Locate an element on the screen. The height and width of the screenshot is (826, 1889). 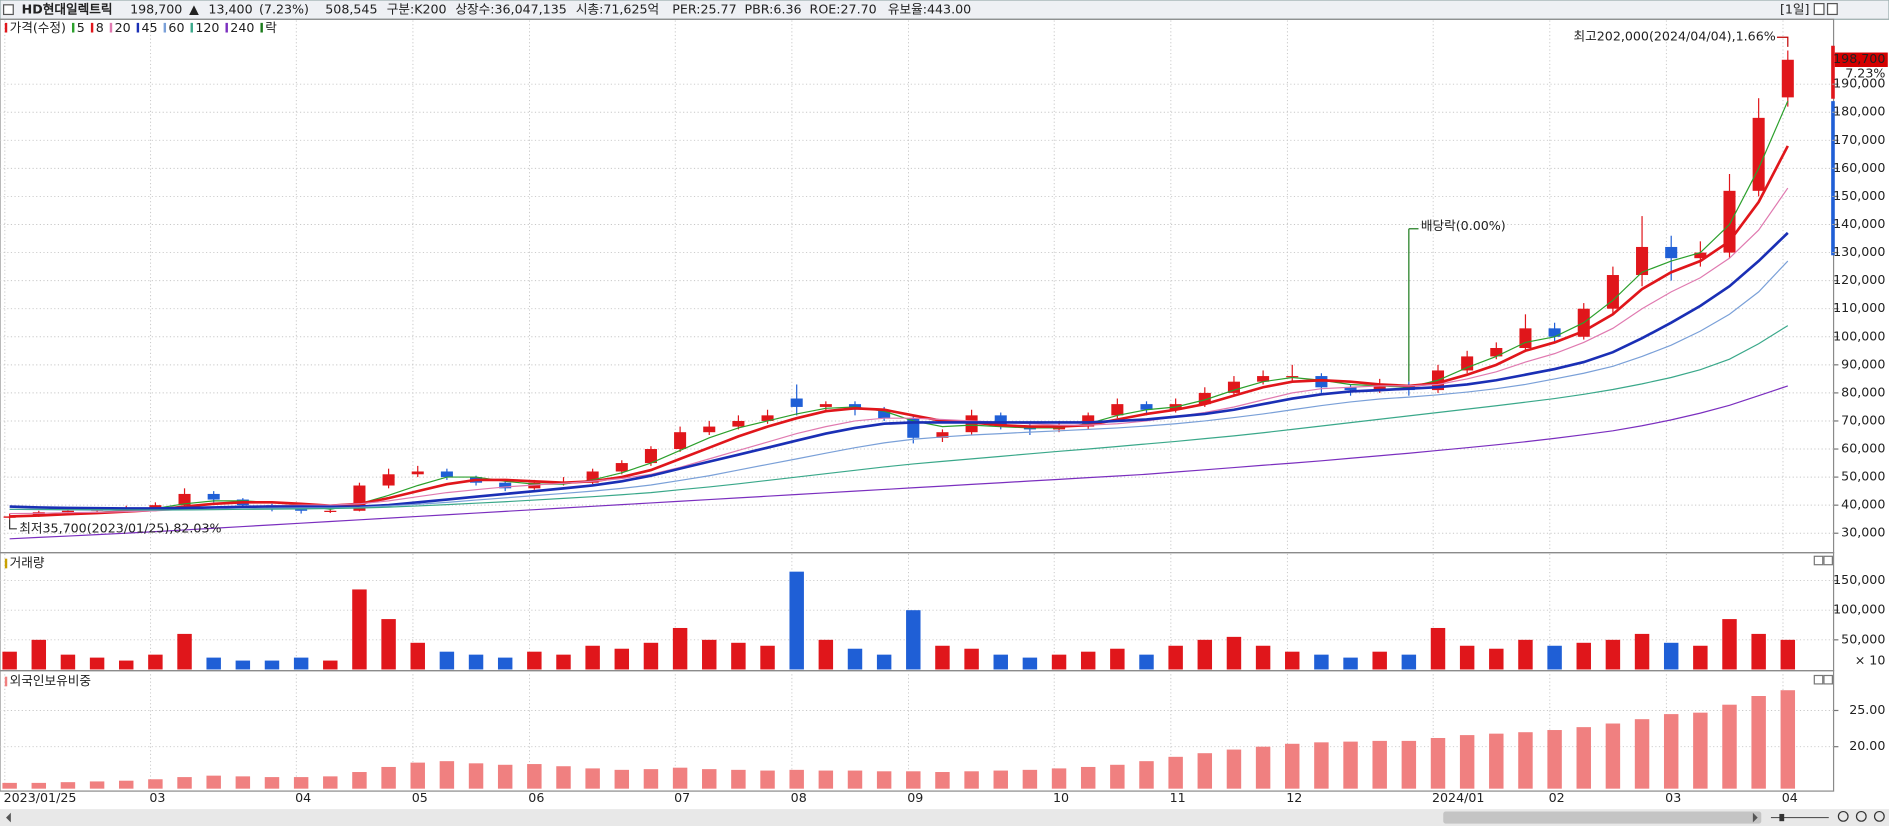
legend-swatch is located at coordinates (191, 27).